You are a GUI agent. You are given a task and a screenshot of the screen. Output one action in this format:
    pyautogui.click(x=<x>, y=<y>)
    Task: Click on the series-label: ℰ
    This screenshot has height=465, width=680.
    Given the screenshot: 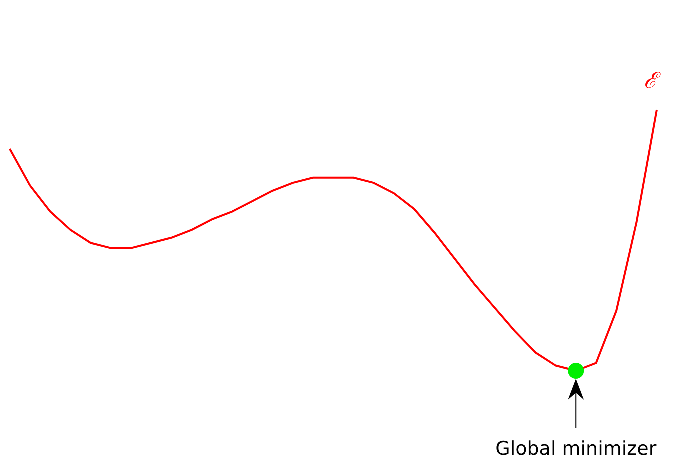 What is the action you would take?
    pyautogui.click(x=652, y=81)
    